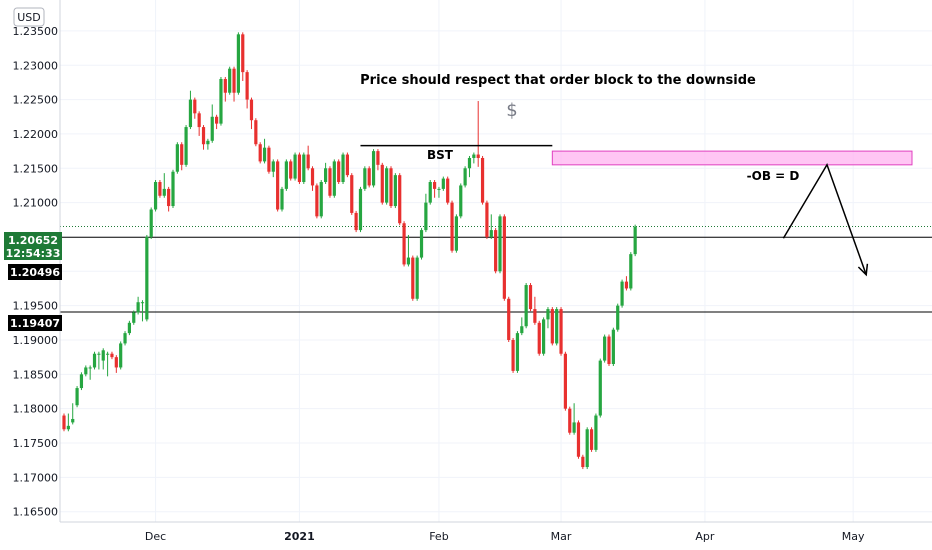  What do you see at coordinates (36, 340) in the screenshot?
I see `y-tick-label: 1.19000` at bounding box center [36, 340].